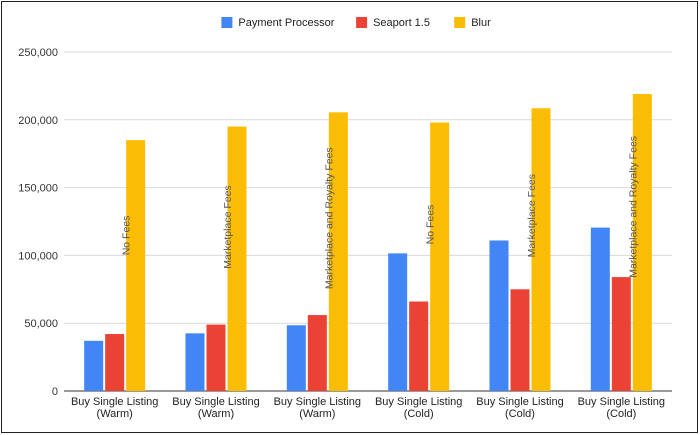 The height and width of the screenshot is (435, 700). What do you see at coordinates (481, 23) in the screenshot?
I see `legend-label: Blur` at bounding box center [481, 23].